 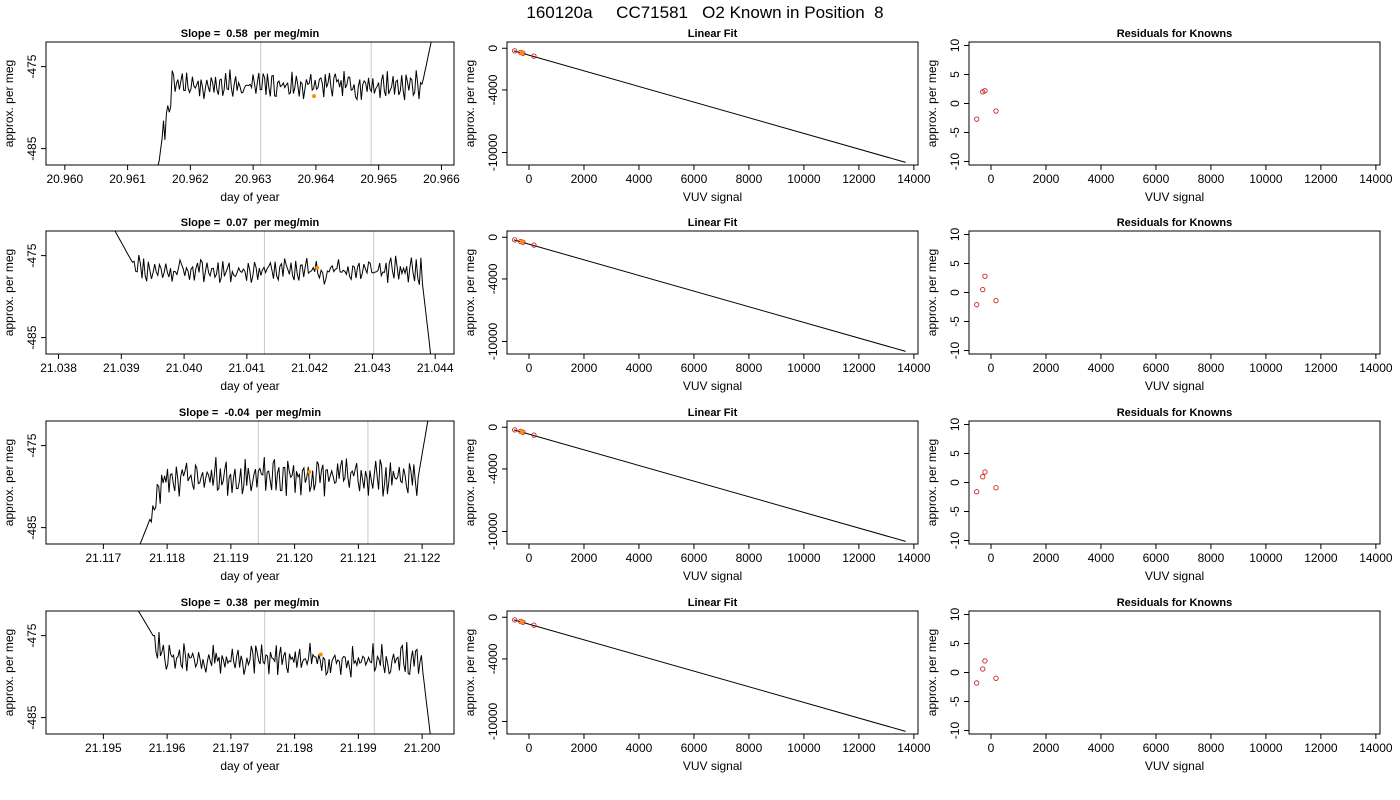 What do you see at coordinates (294, 558) in the screenshot?
I see `x-tick-label: 21.120` at bounding box center [294, 558].